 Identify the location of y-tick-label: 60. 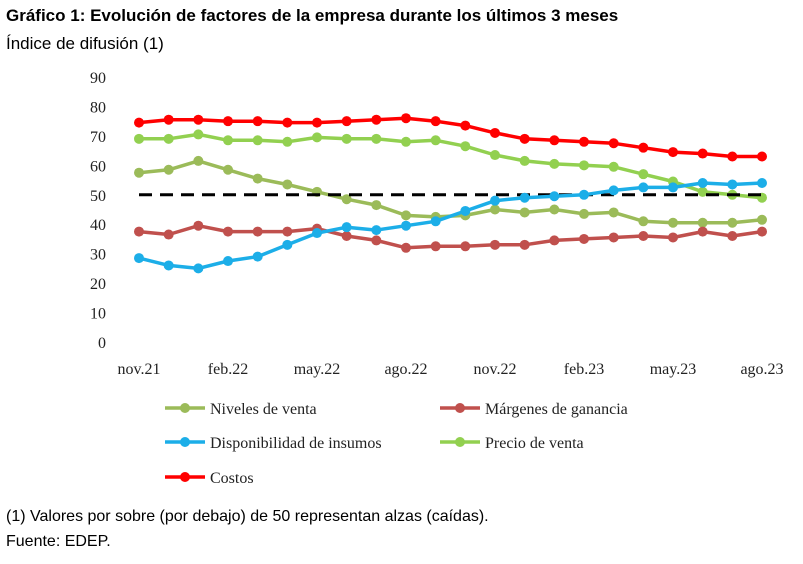
(98, 166).